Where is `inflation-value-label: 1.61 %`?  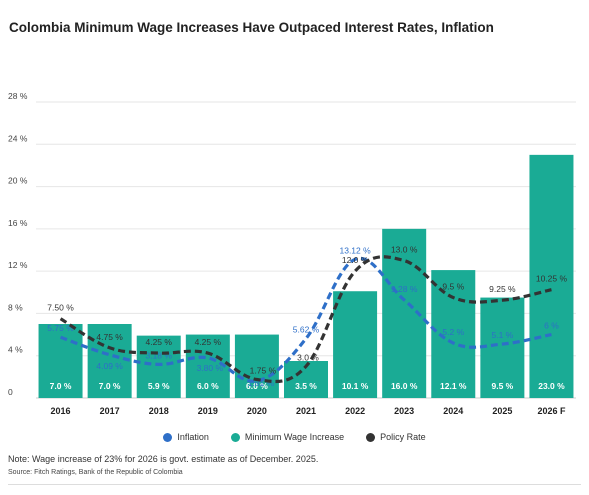
inflation-value-label: 1.61 % is located at coordinates (261, 383).